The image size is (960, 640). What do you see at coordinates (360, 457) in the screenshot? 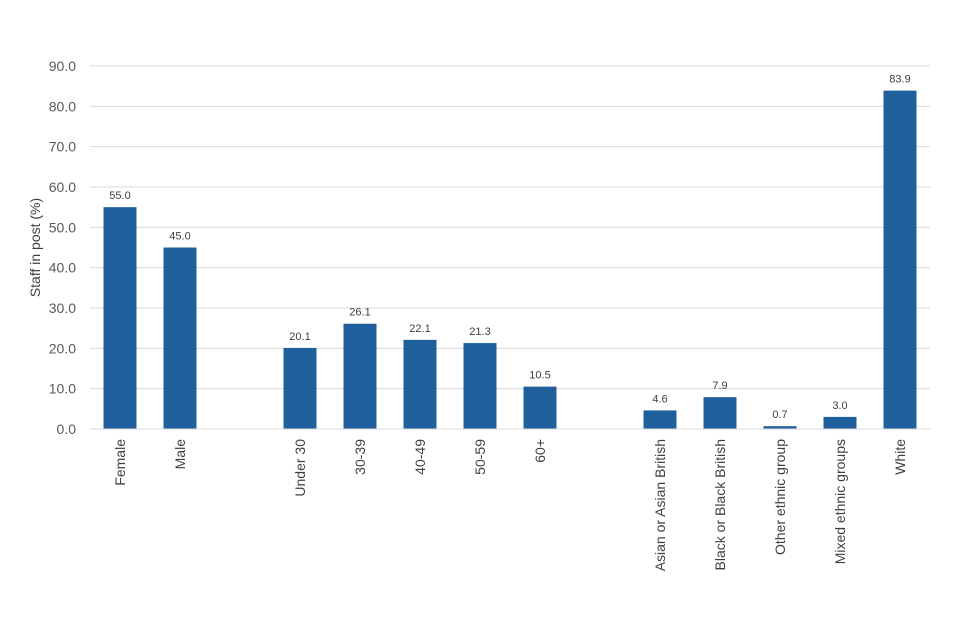
I see `x-tick-label: 30-39` at bounding box center [360, 457].